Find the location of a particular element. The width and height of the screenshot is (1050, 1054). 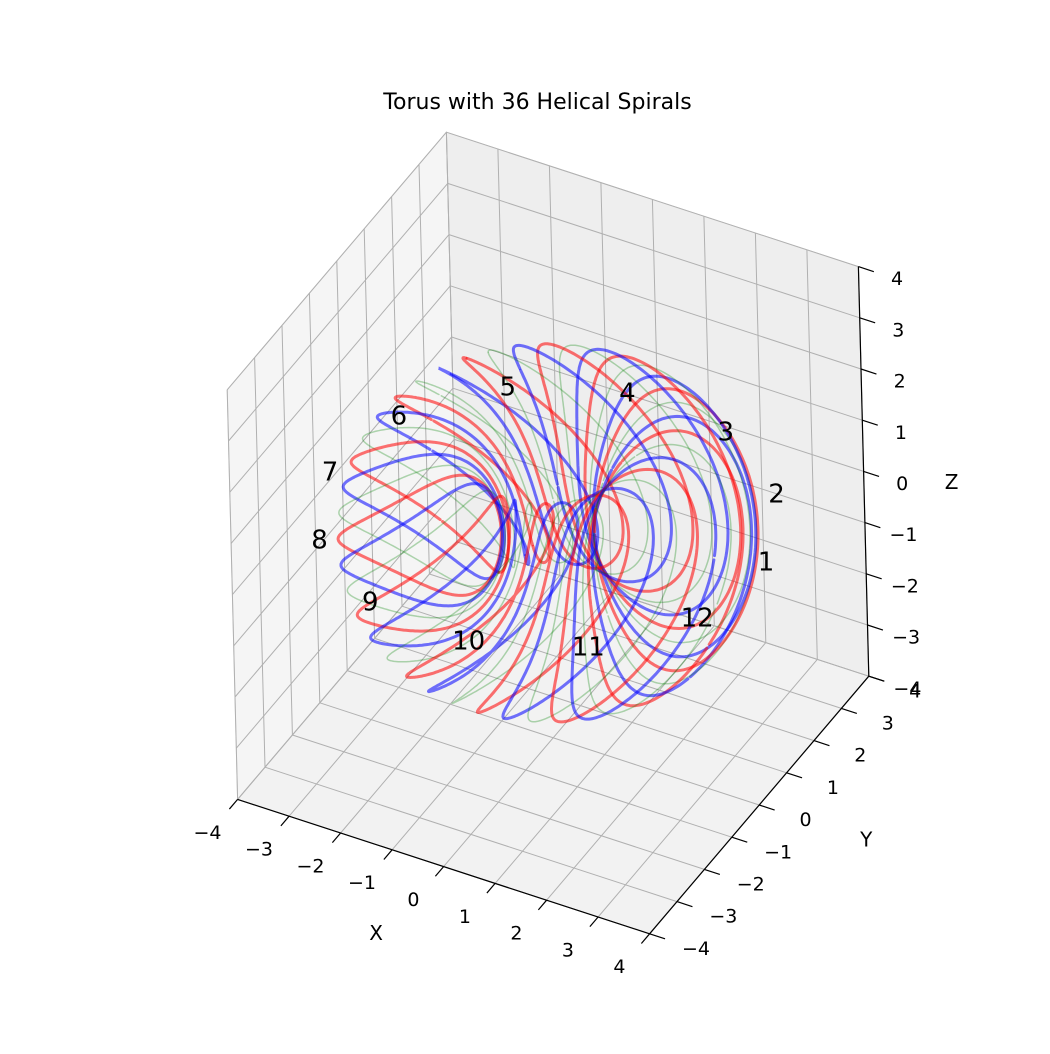

y-tick-label: 1 is located at coordinates (833, 788).